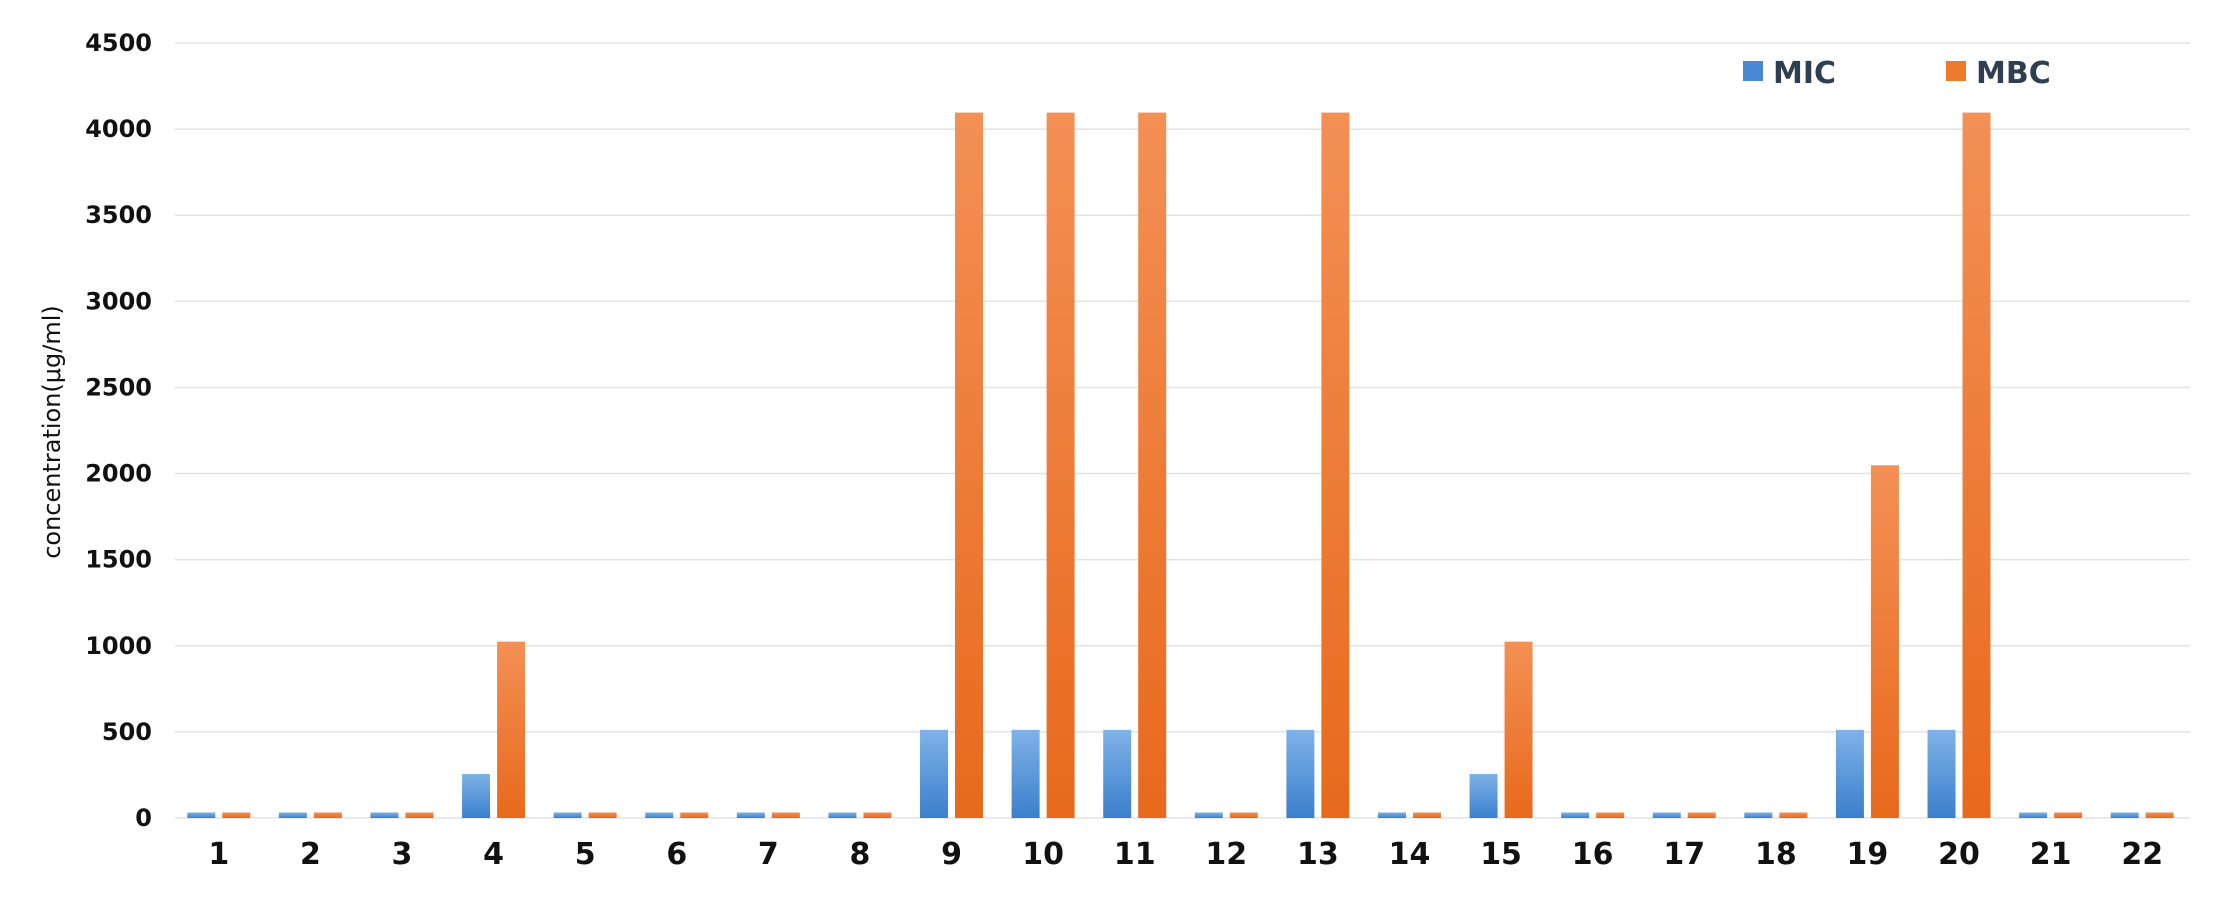 This screenshot has width=2218, height=901. Describe the element at coordinates (118, 474) in the screenshot. I see `y-tick-label: 2000` at that location.